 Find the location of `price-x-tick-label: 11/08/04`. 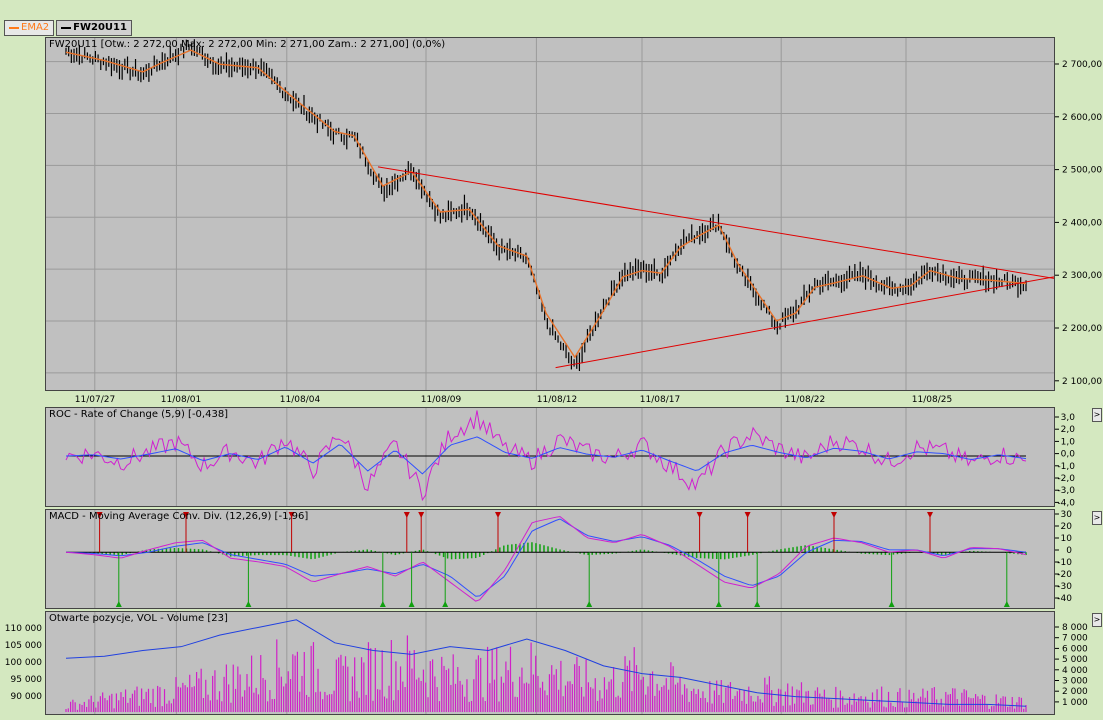

price-x-tick-label: 11/08/04 is located at coordinates (300, 400).